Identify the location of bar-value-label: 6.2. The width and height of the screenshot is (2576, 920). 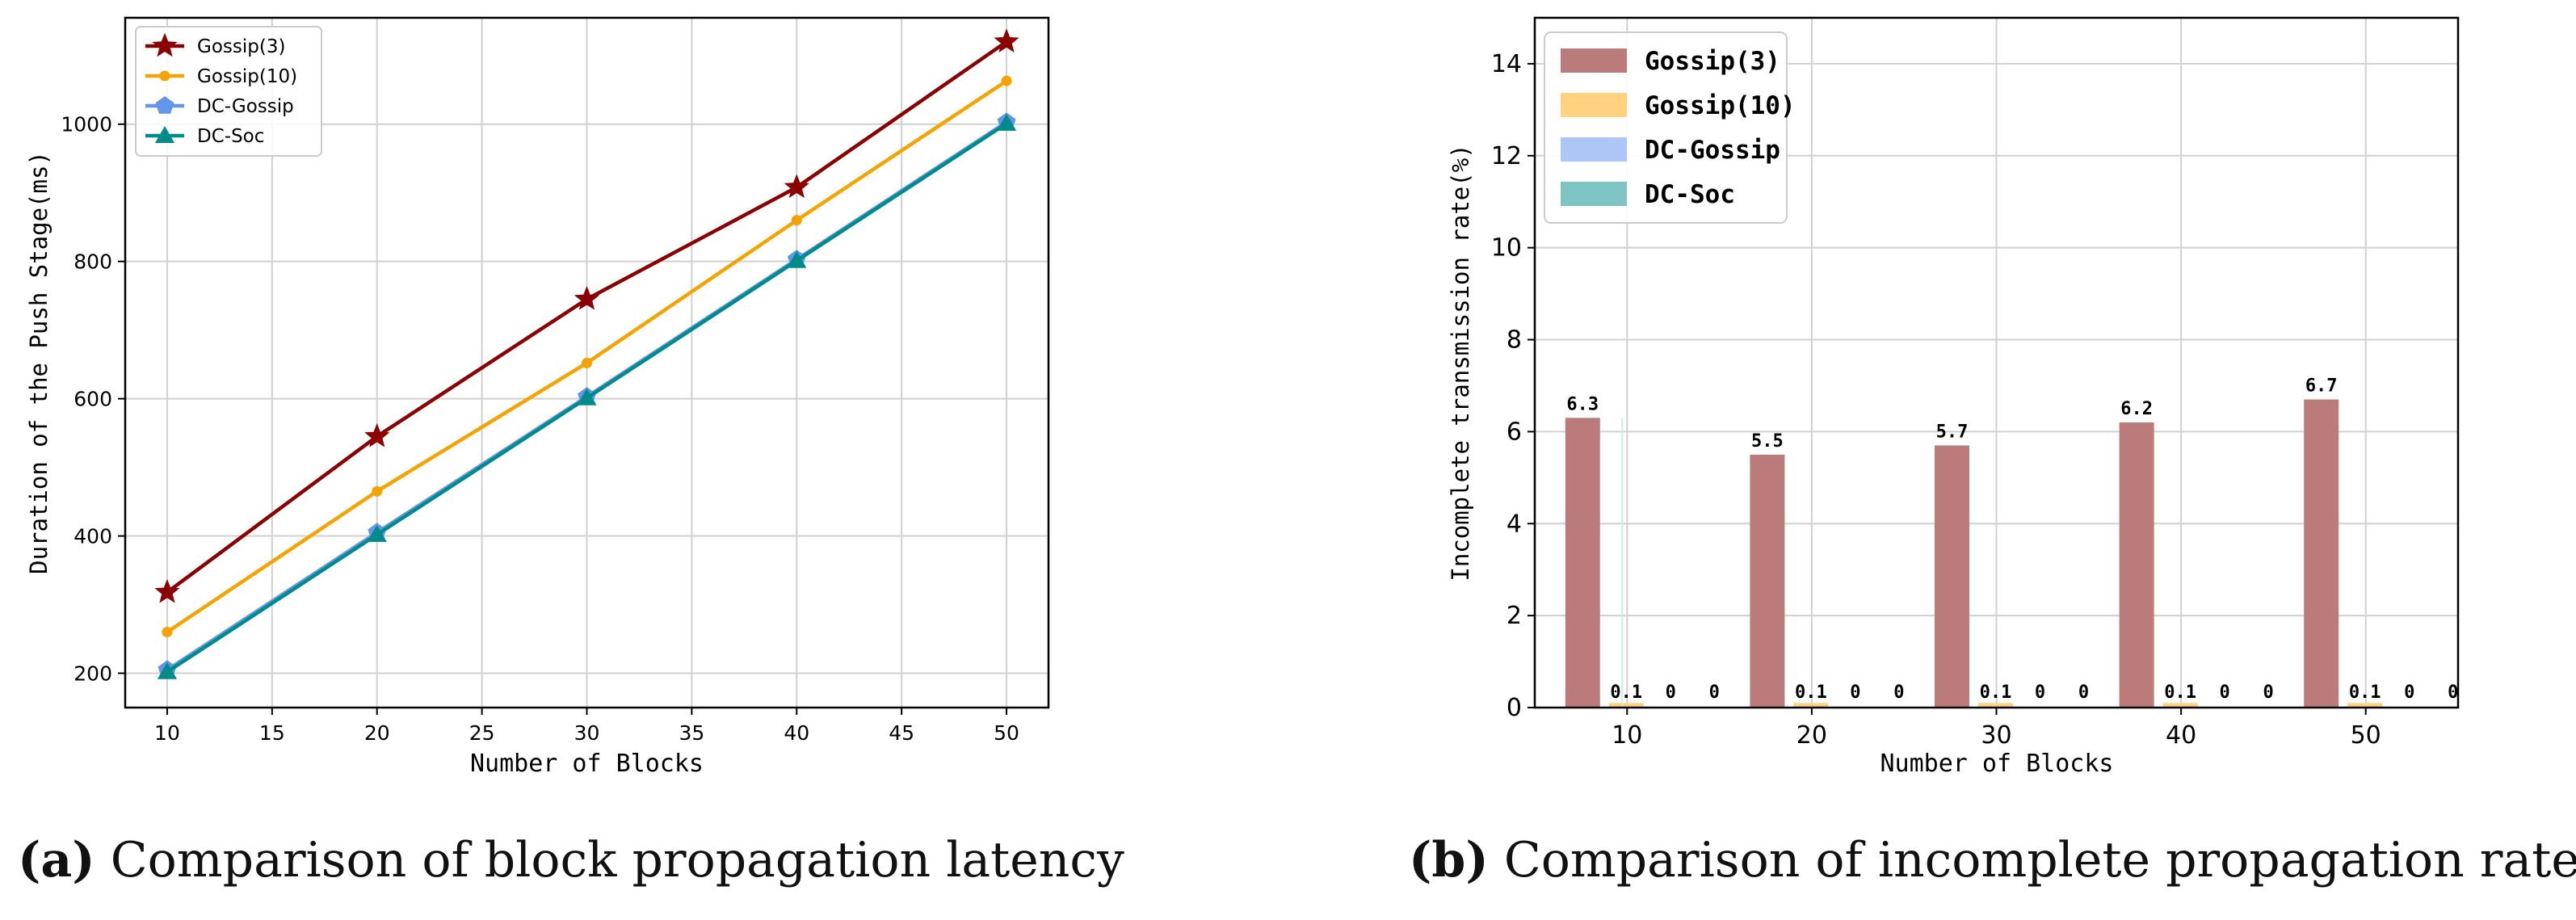
(2136, 409).